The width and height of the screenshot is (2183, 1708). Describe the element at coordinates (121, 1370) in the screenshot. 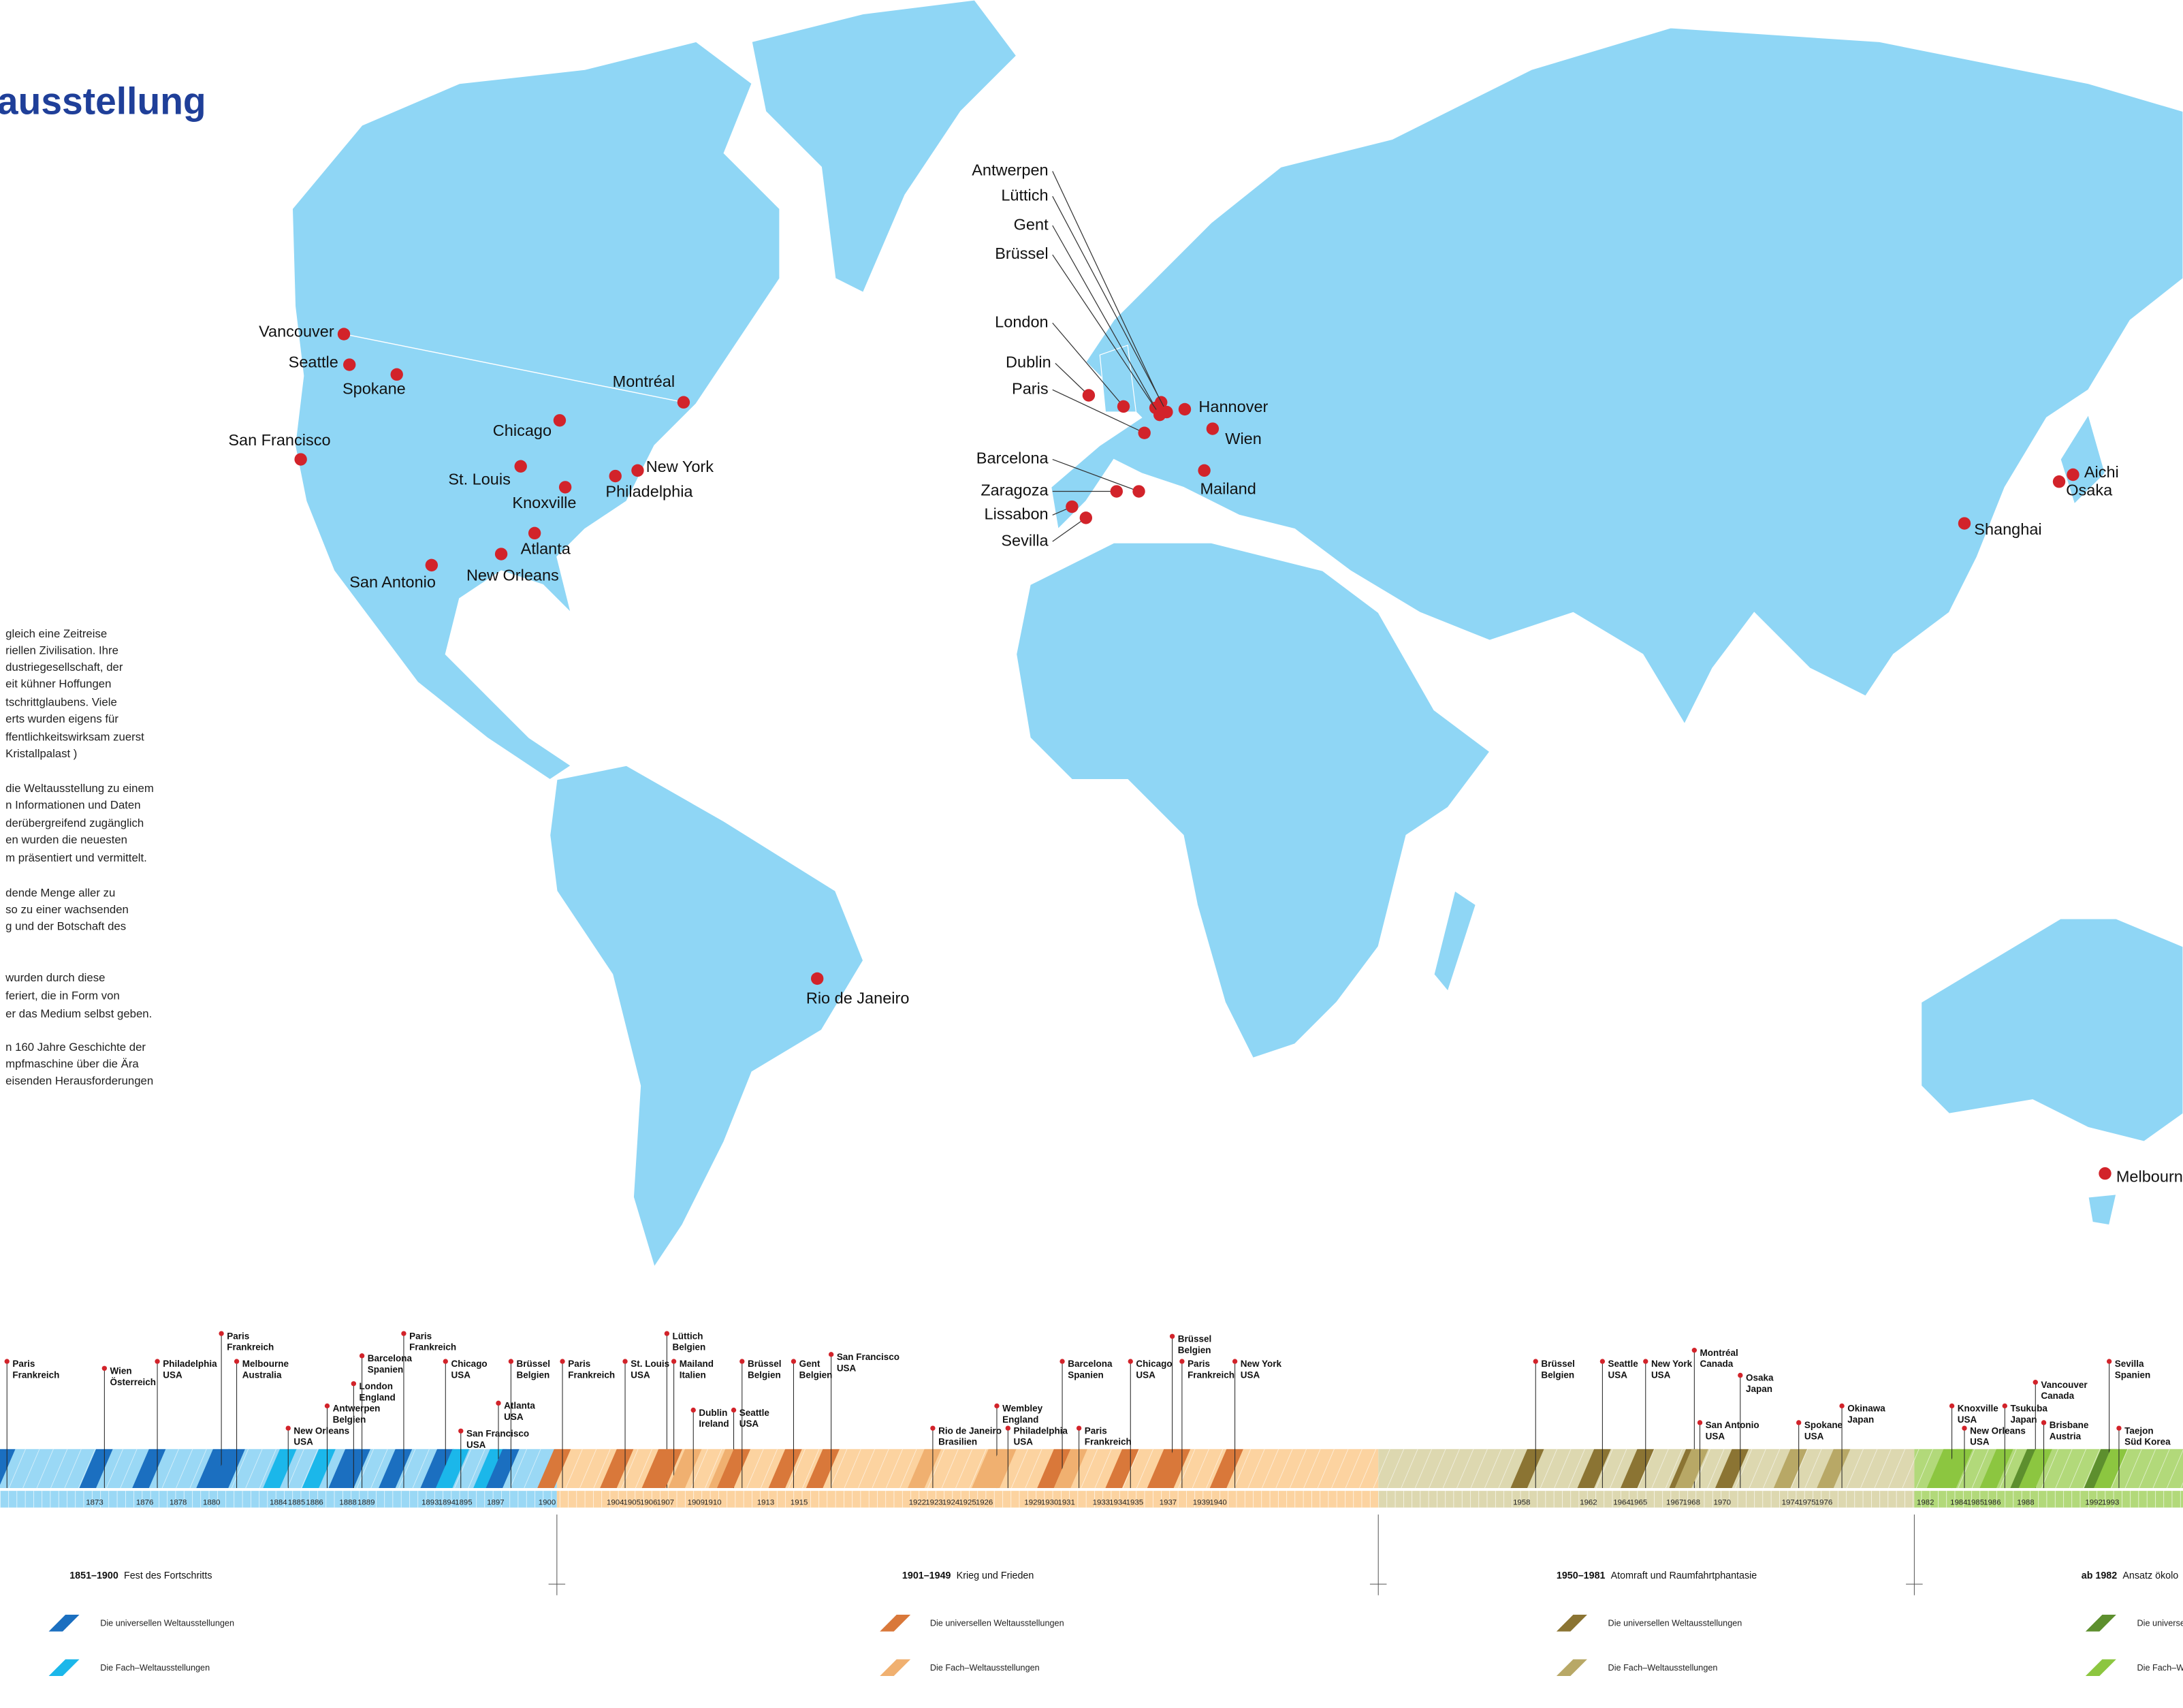

I see `event-city: Wien` at that location.